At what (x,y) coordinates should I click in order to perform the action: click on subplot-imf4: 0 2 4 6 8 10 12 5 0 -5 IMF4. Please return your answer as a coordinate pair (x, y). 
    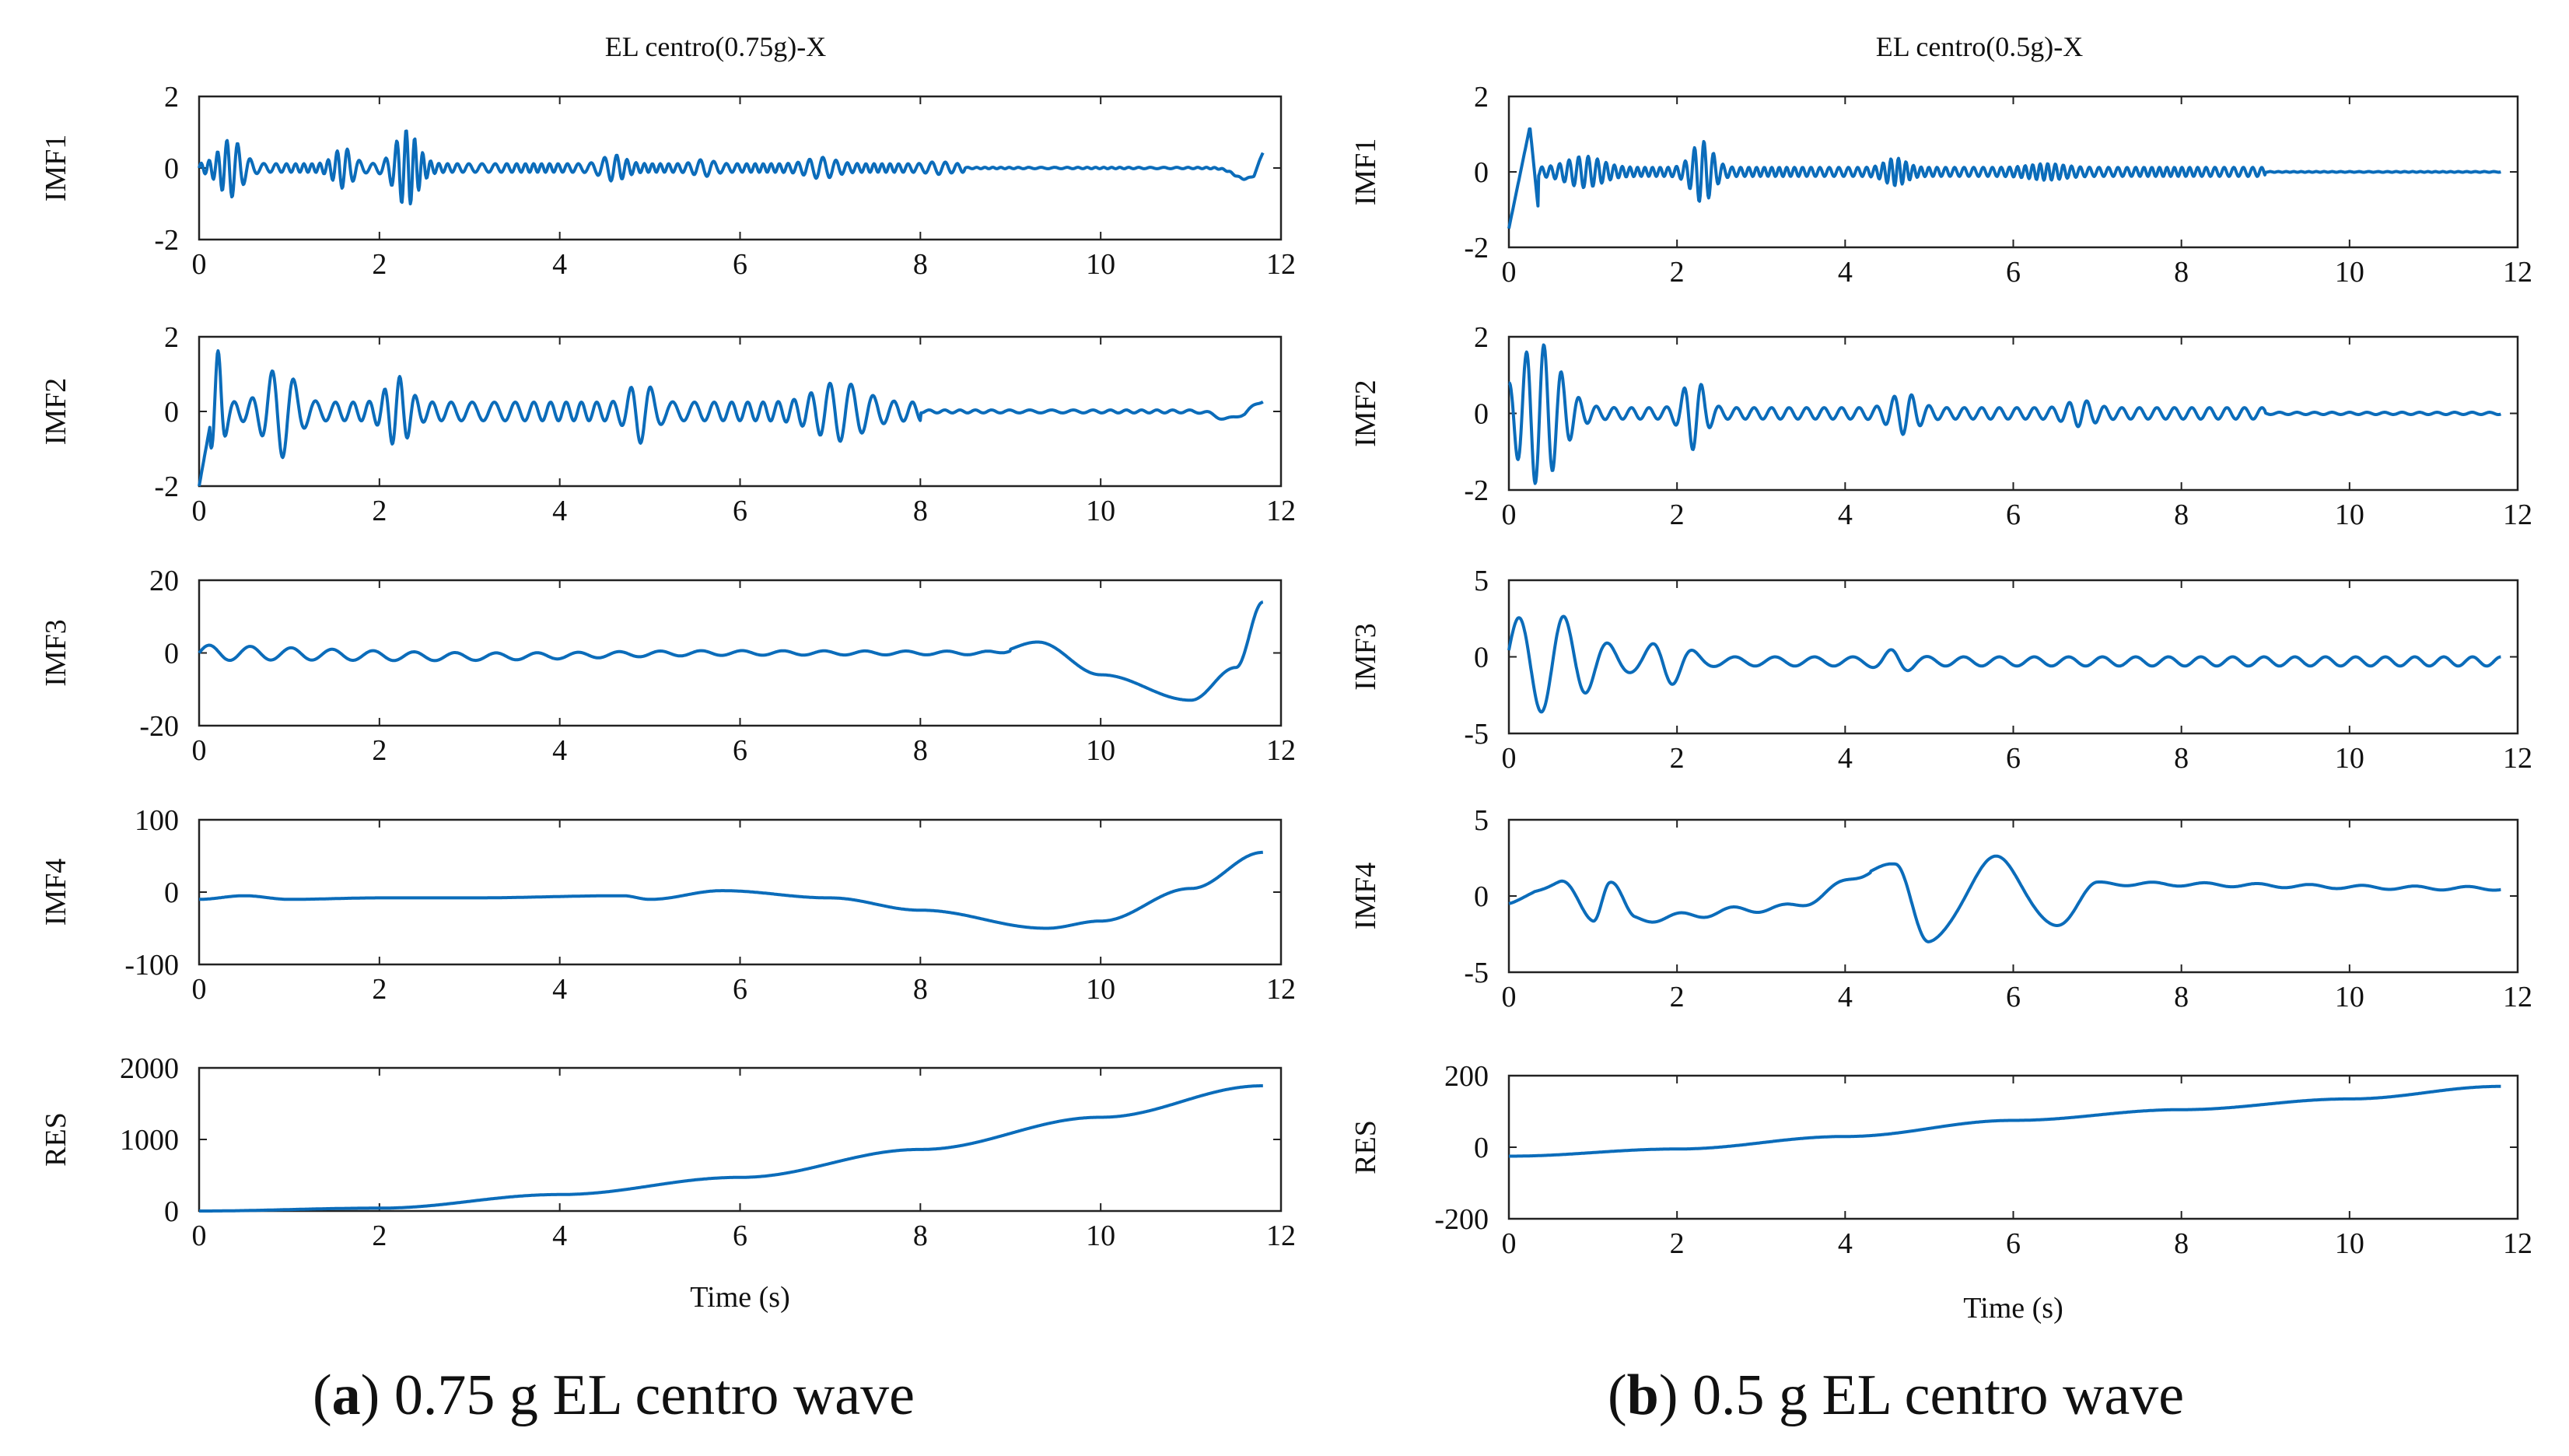
    Looking at the image, I should click on (1941, 909).